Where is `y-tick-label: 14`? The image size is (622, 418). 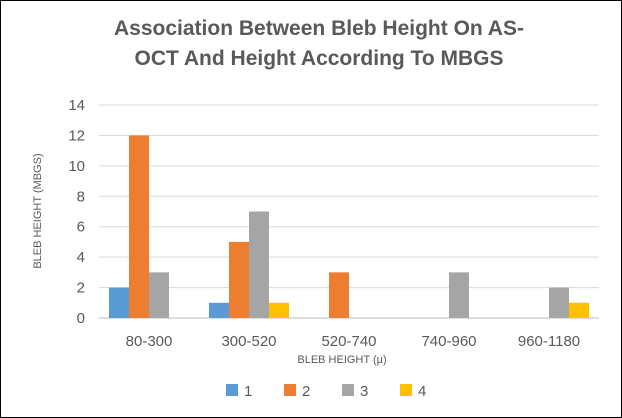
y-tick-label: 14 is located at coordinates (76, 105).